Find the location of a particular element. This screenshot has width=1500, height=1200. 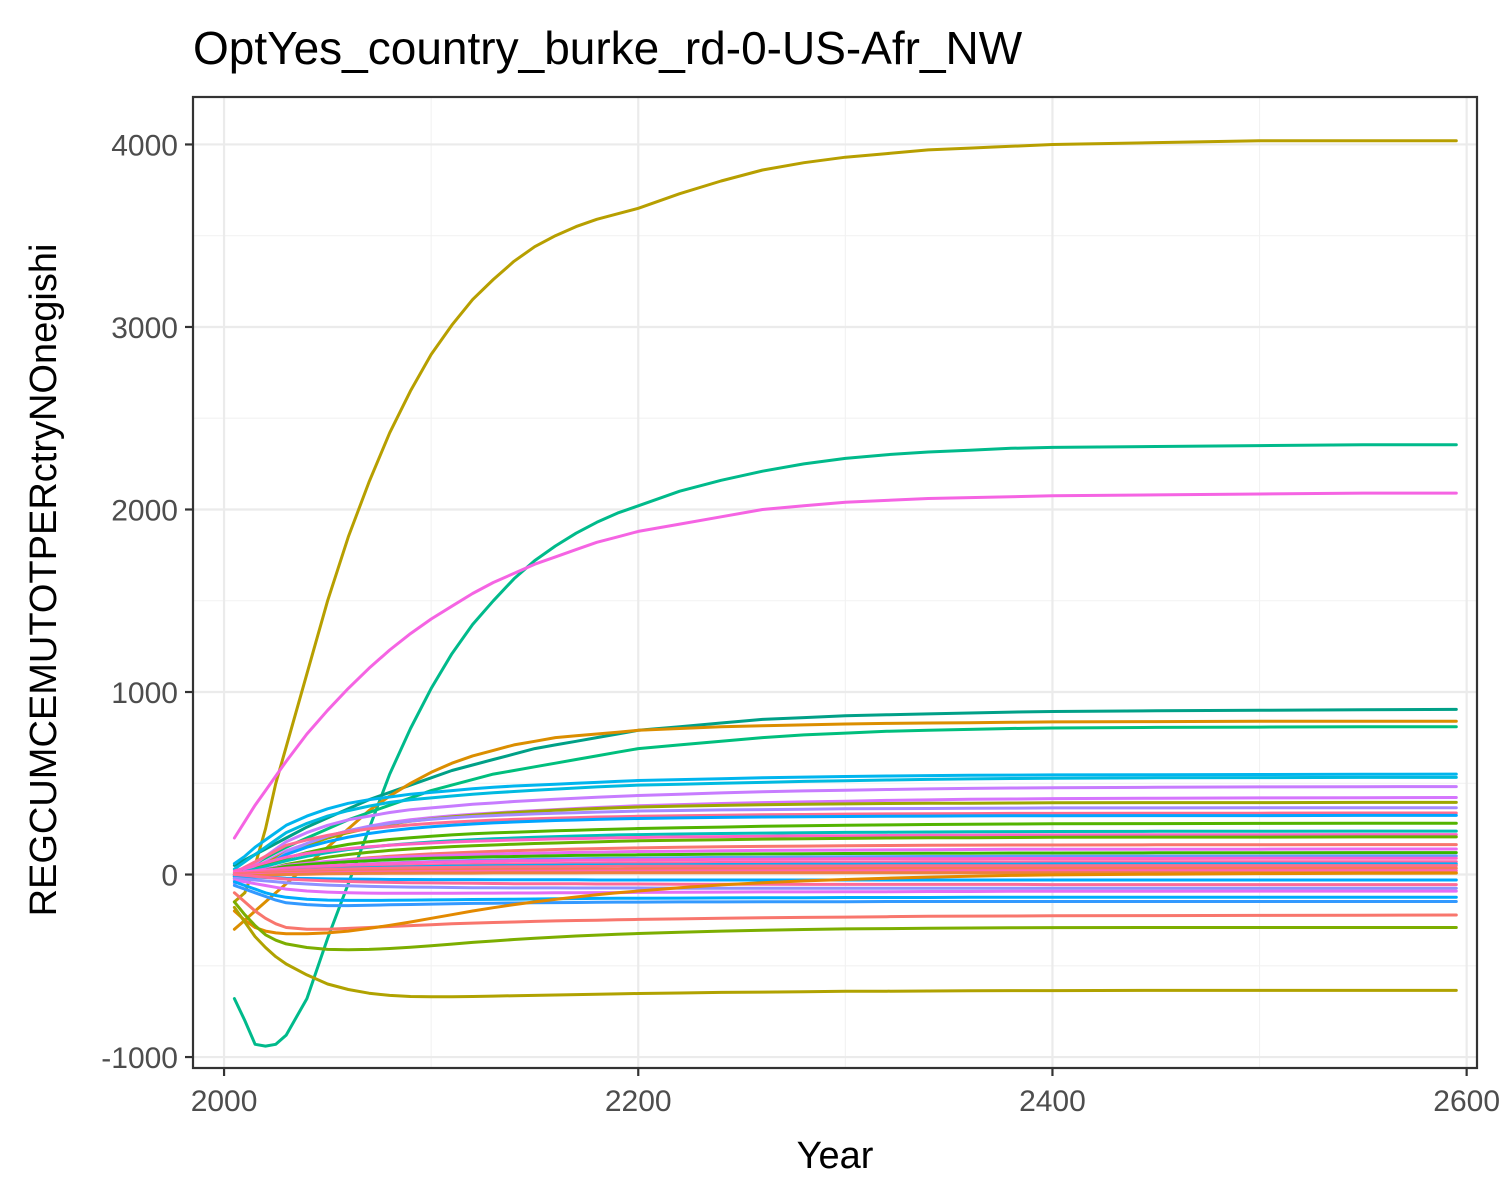

y-axis-title: REGCUMCEMUTOTPERctryNOnegishi is located at coordinates (44, 580).